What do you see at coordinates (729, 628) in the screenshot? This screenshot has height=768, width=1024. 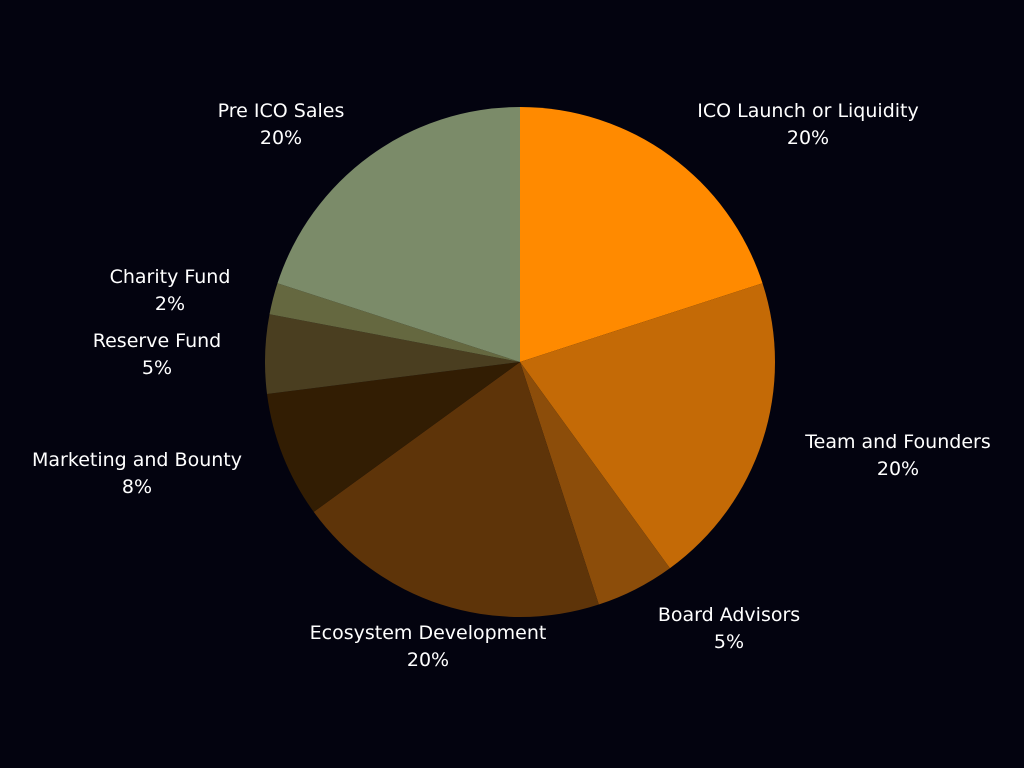 I see `slice-label: Board Advisors 5%` at bounding box center [729, 628].